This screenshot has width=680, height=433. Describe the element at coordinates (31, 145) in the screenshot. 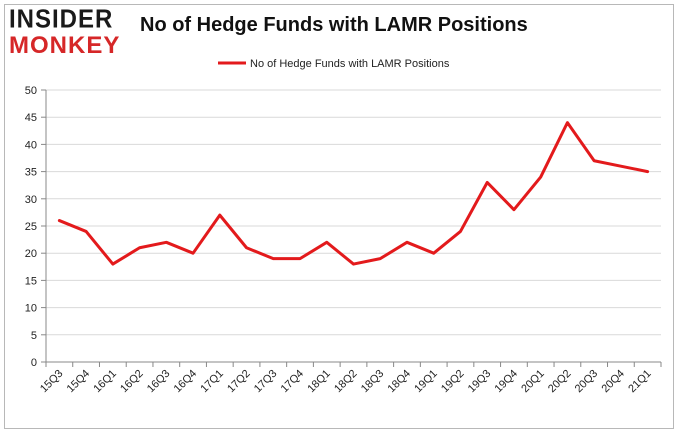

I see `y-tick-label: 40` at that location.